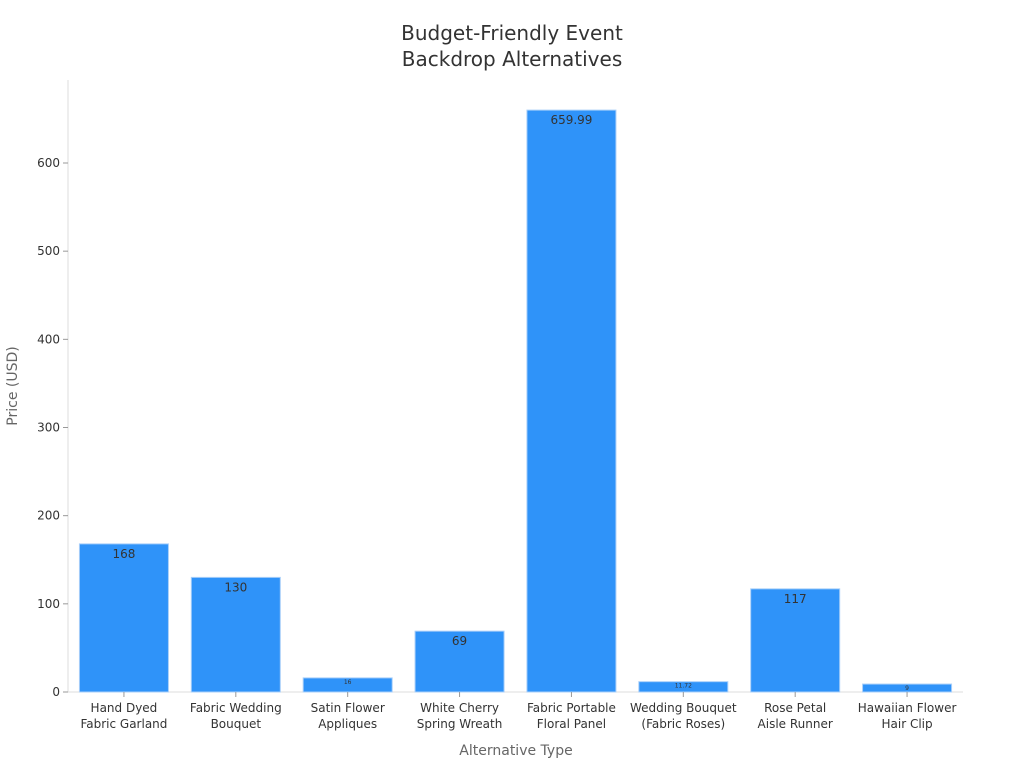 Image resolution: width=1024 pixels, height=768 pixels. Describe the element at coordinates (512, 33) in the screenshot. I see `chart-title-line-1: Budget-Friendly Event` at that location.